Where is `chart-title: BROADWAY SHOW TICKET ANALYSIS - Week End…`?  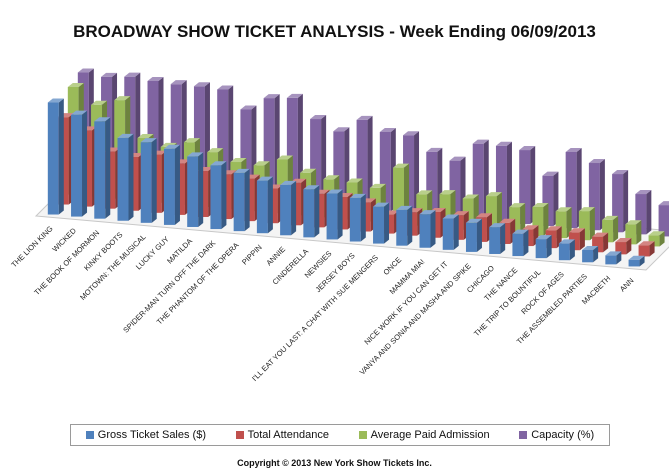 chart-title: BROADWAY SHOW TICKET ANALYSIS - Week End… is located at coordinates (334, 31).